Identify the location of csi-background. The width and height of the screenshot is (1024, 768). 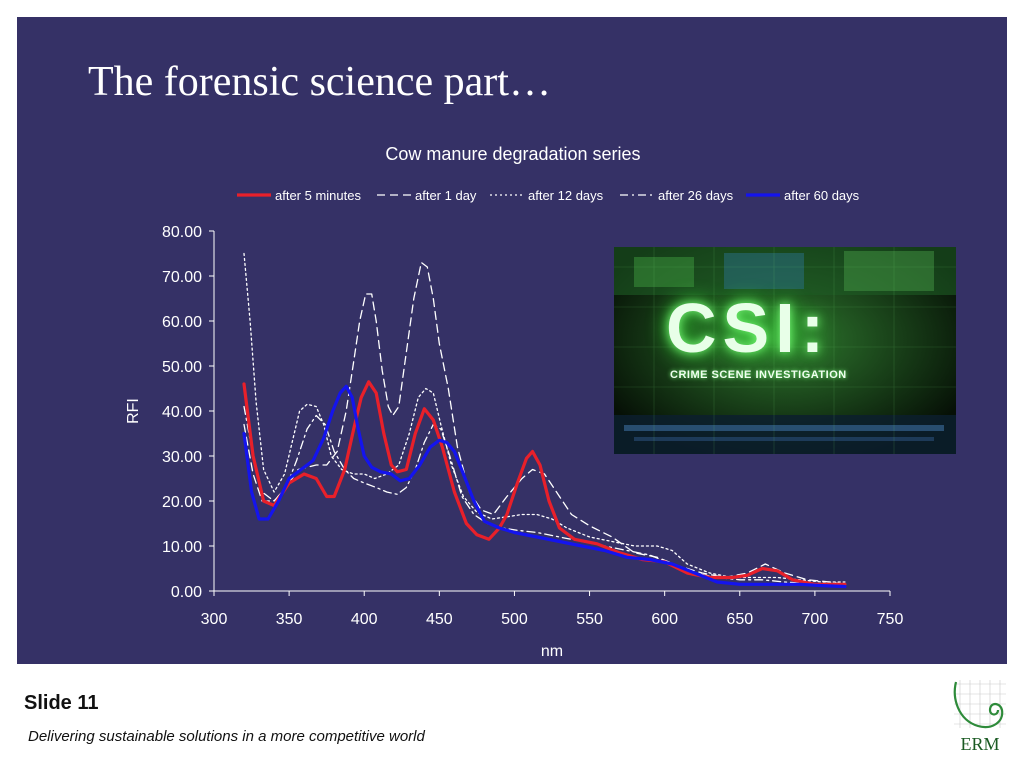
(785, 350).